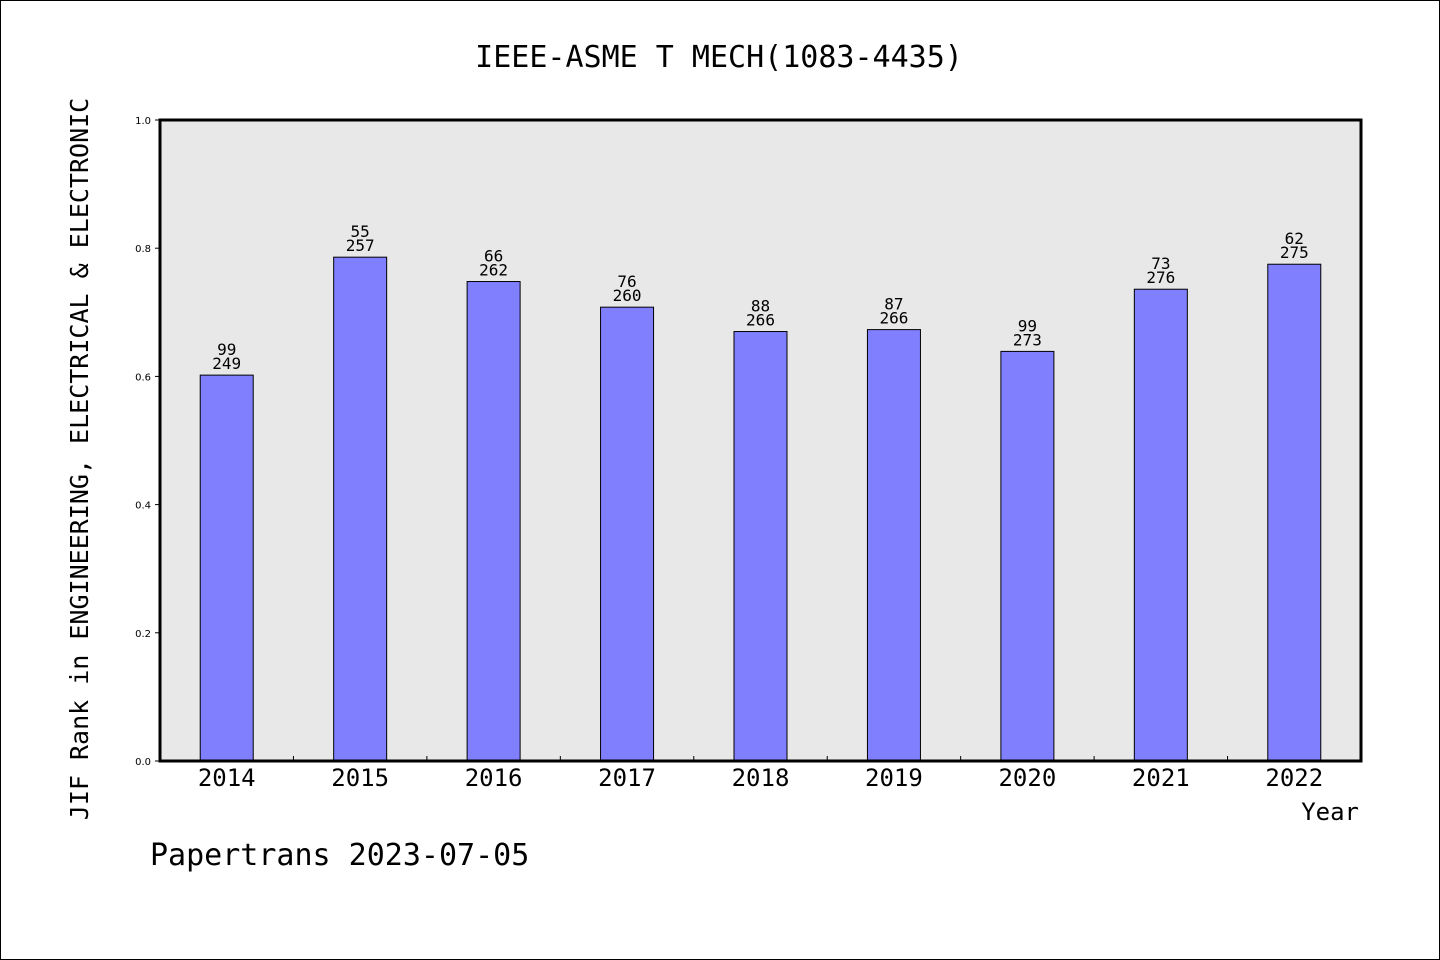 The width and height of the screenshot is (1440, 960). What do you see at coordinates (493, 270) in the screenshot?
I see `bar-total-label: 262` at bounding box center [493, 270].